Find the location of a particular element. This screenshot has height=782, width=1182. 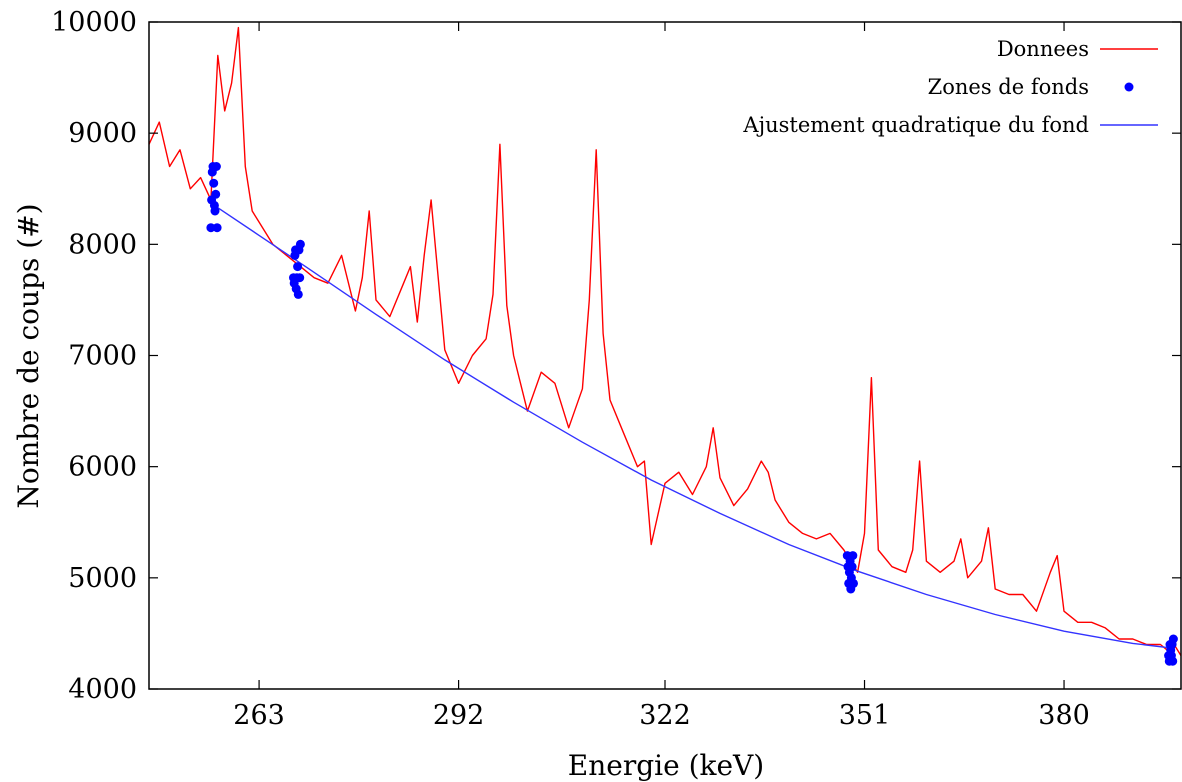

y-tick-label: 10000 is located at coordinates (94, 22).